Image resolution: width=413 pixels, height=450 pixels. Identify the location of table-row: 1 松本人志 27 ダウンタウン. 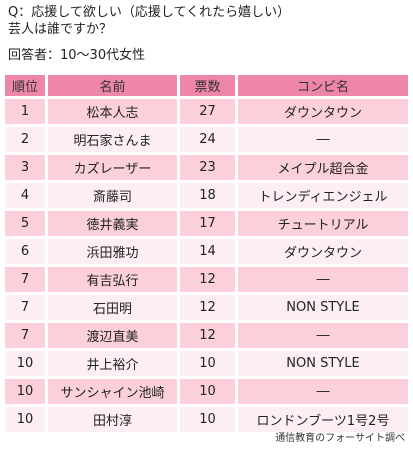
(206, 111).